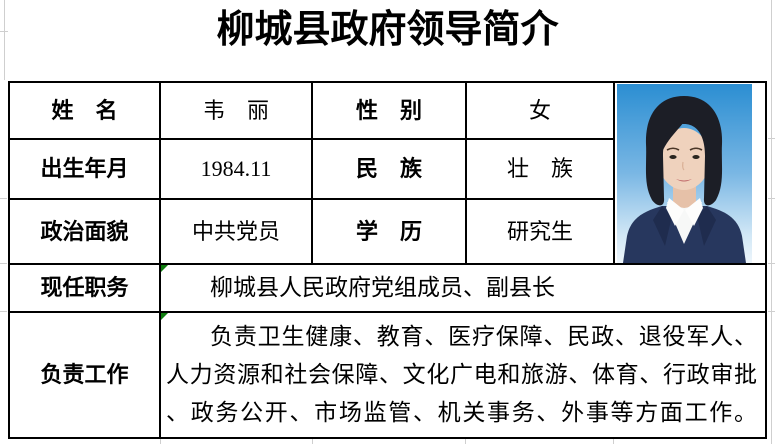 This screenshot has height=444, width=775. What do you see at coordinates (387, 30) in the screenshot?
I see `page-title: 柳城县政府领导简介` at bounding box center [387, 30].